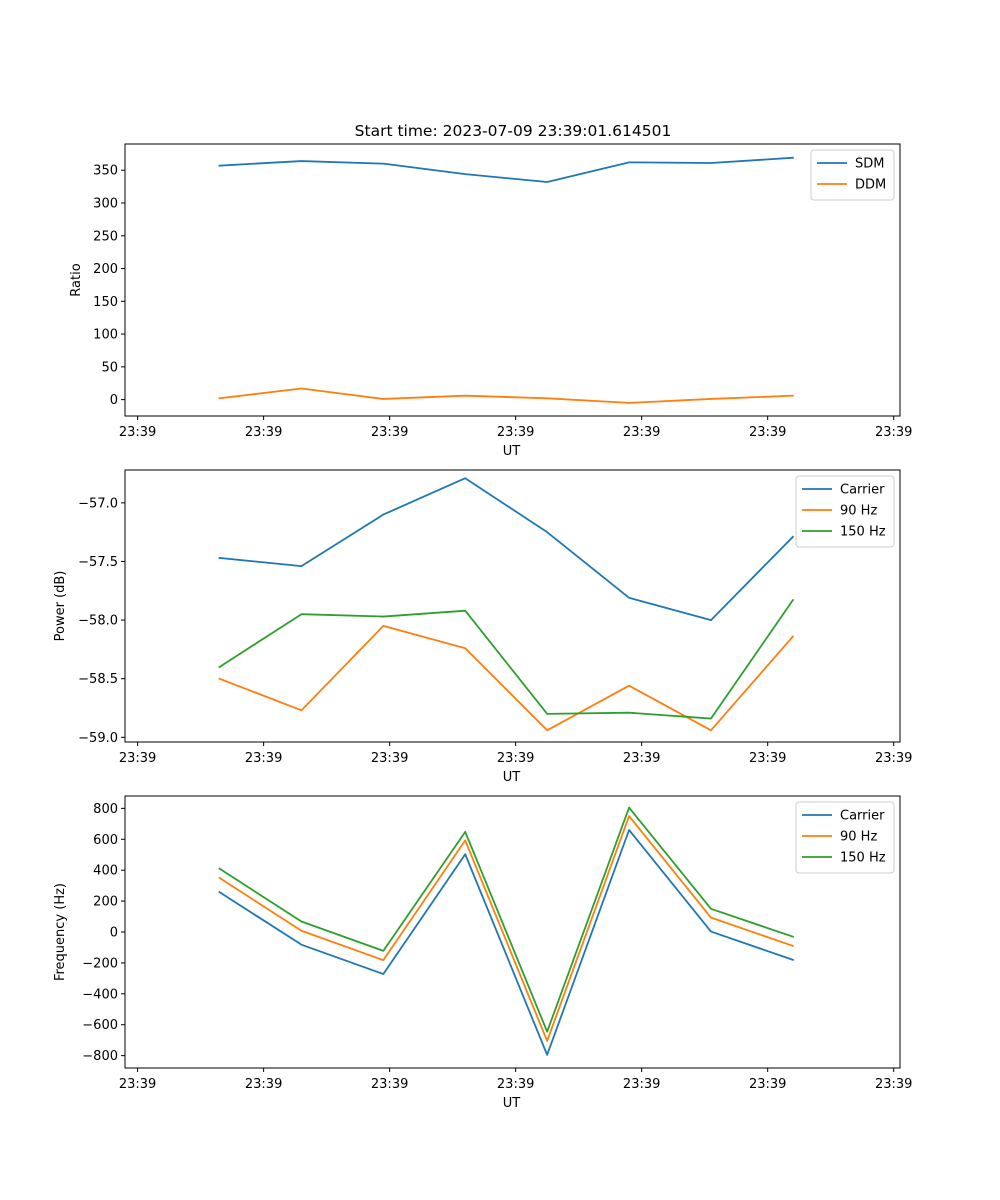 This screenshot has height=1200, width=1000. I want to click on y-tick-label: 800, so click(105, 809).